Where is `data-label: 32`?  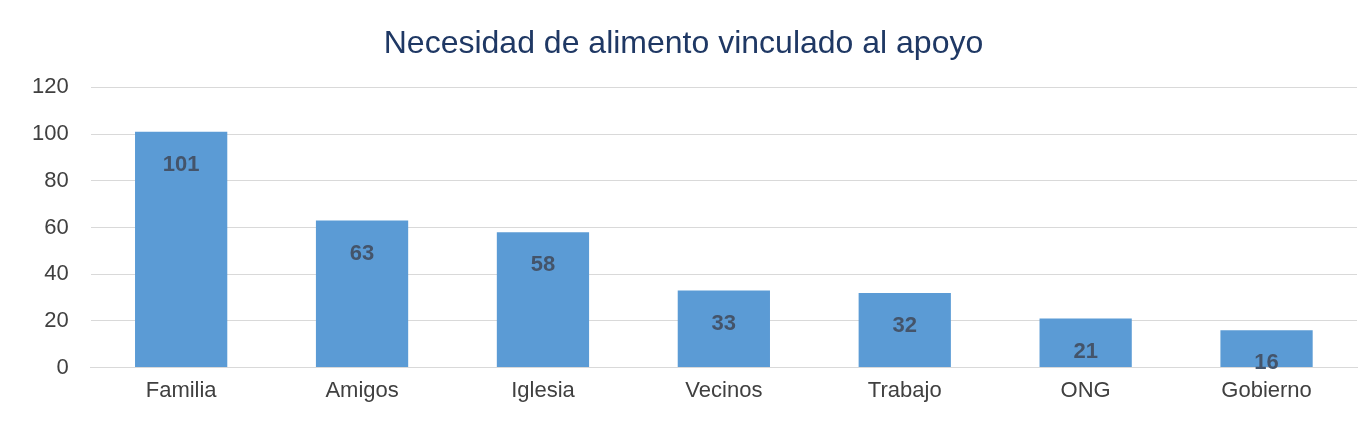 data-label: 32 is located at coordinates (904, 324).